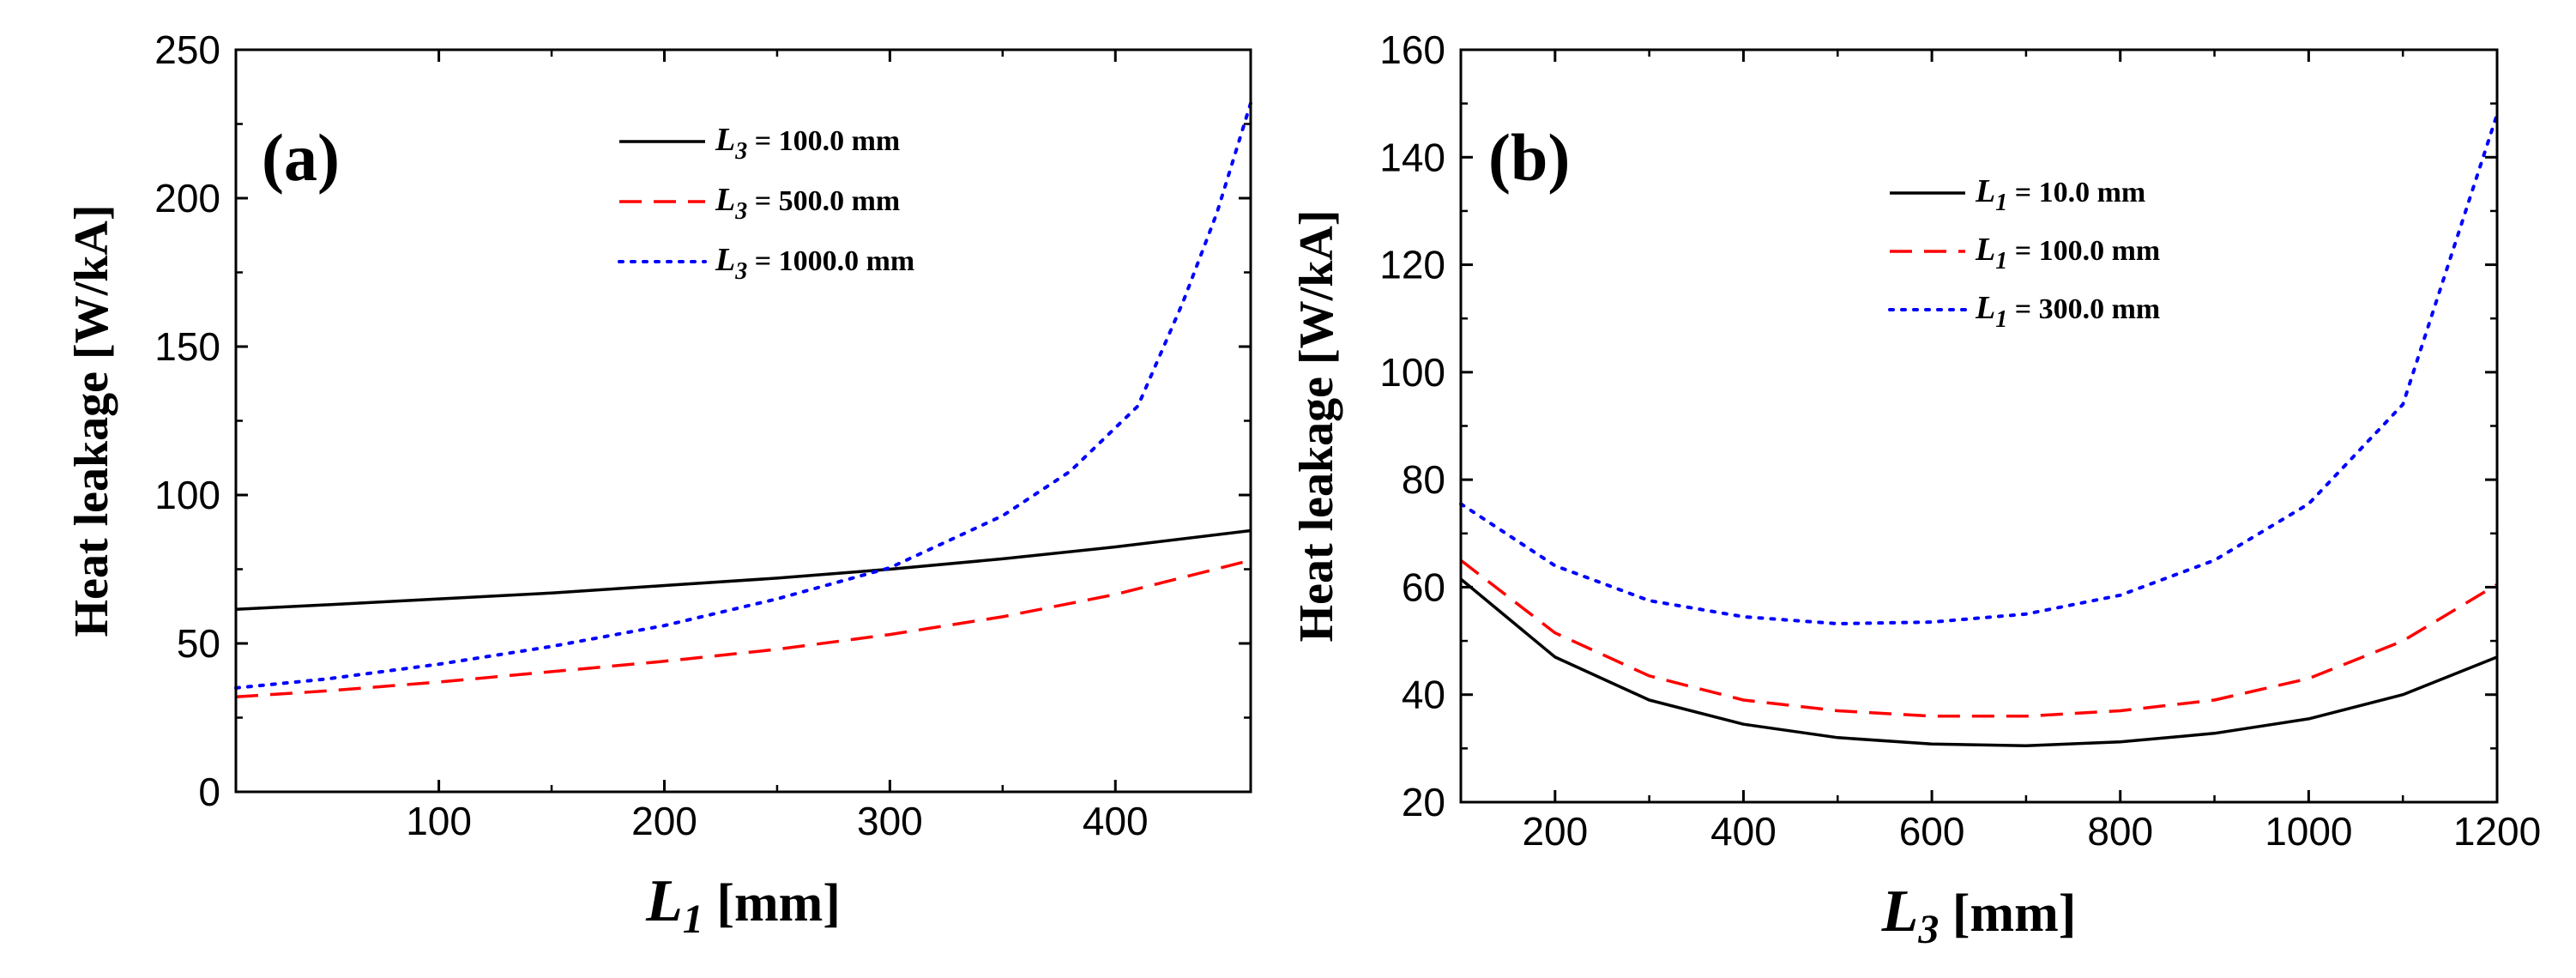  I want to click on x-axis-title-sub: 3, so click(1928, 929).